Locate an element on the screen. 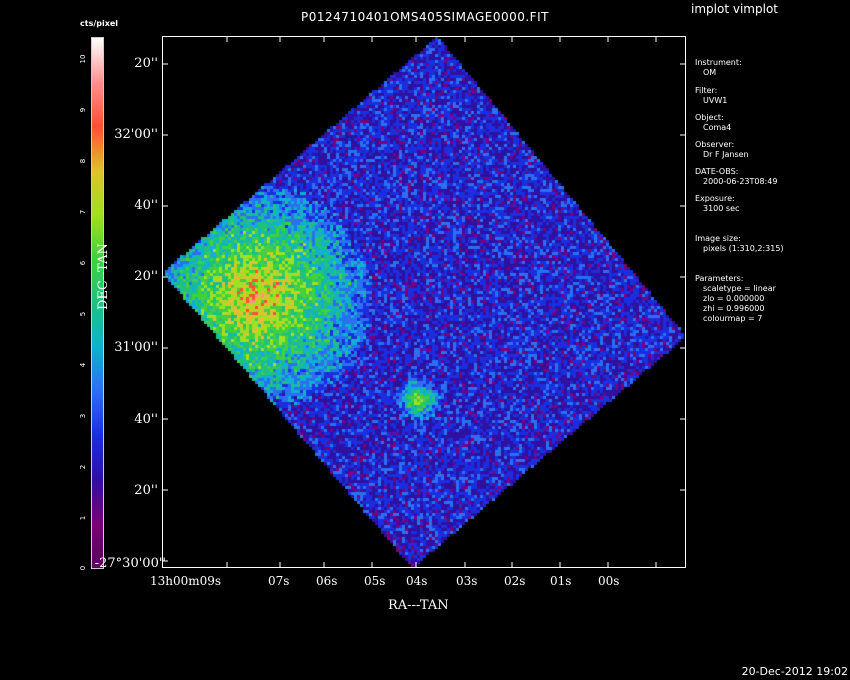  info-exposure: Exposure: 3100 sec is located at coordinates (717, 204).